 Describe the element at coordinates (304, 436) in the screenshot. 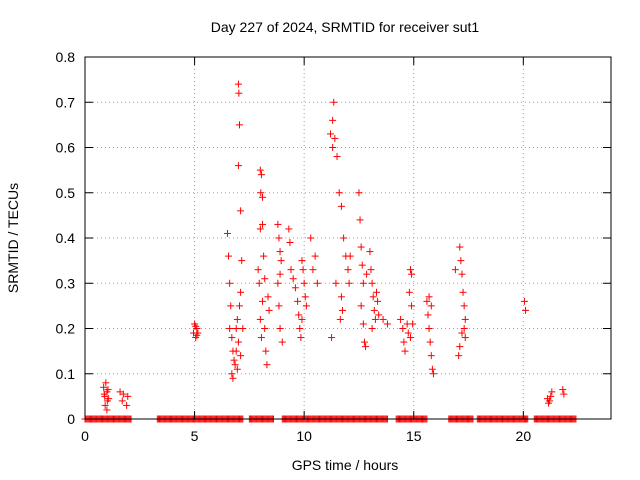

I see `x-tick-label: 10` at that location.